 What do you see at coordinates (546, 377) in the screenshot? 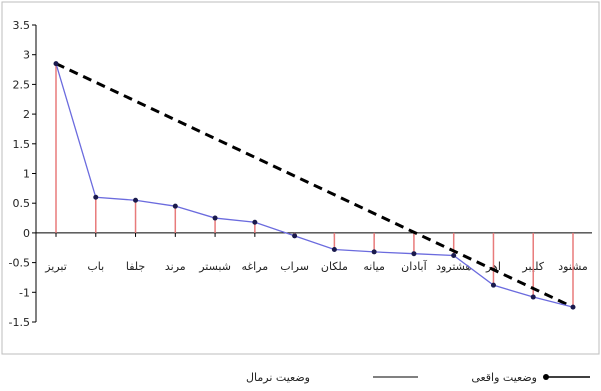
I see `legend-marker-actual` at bounding box center [546, 377].